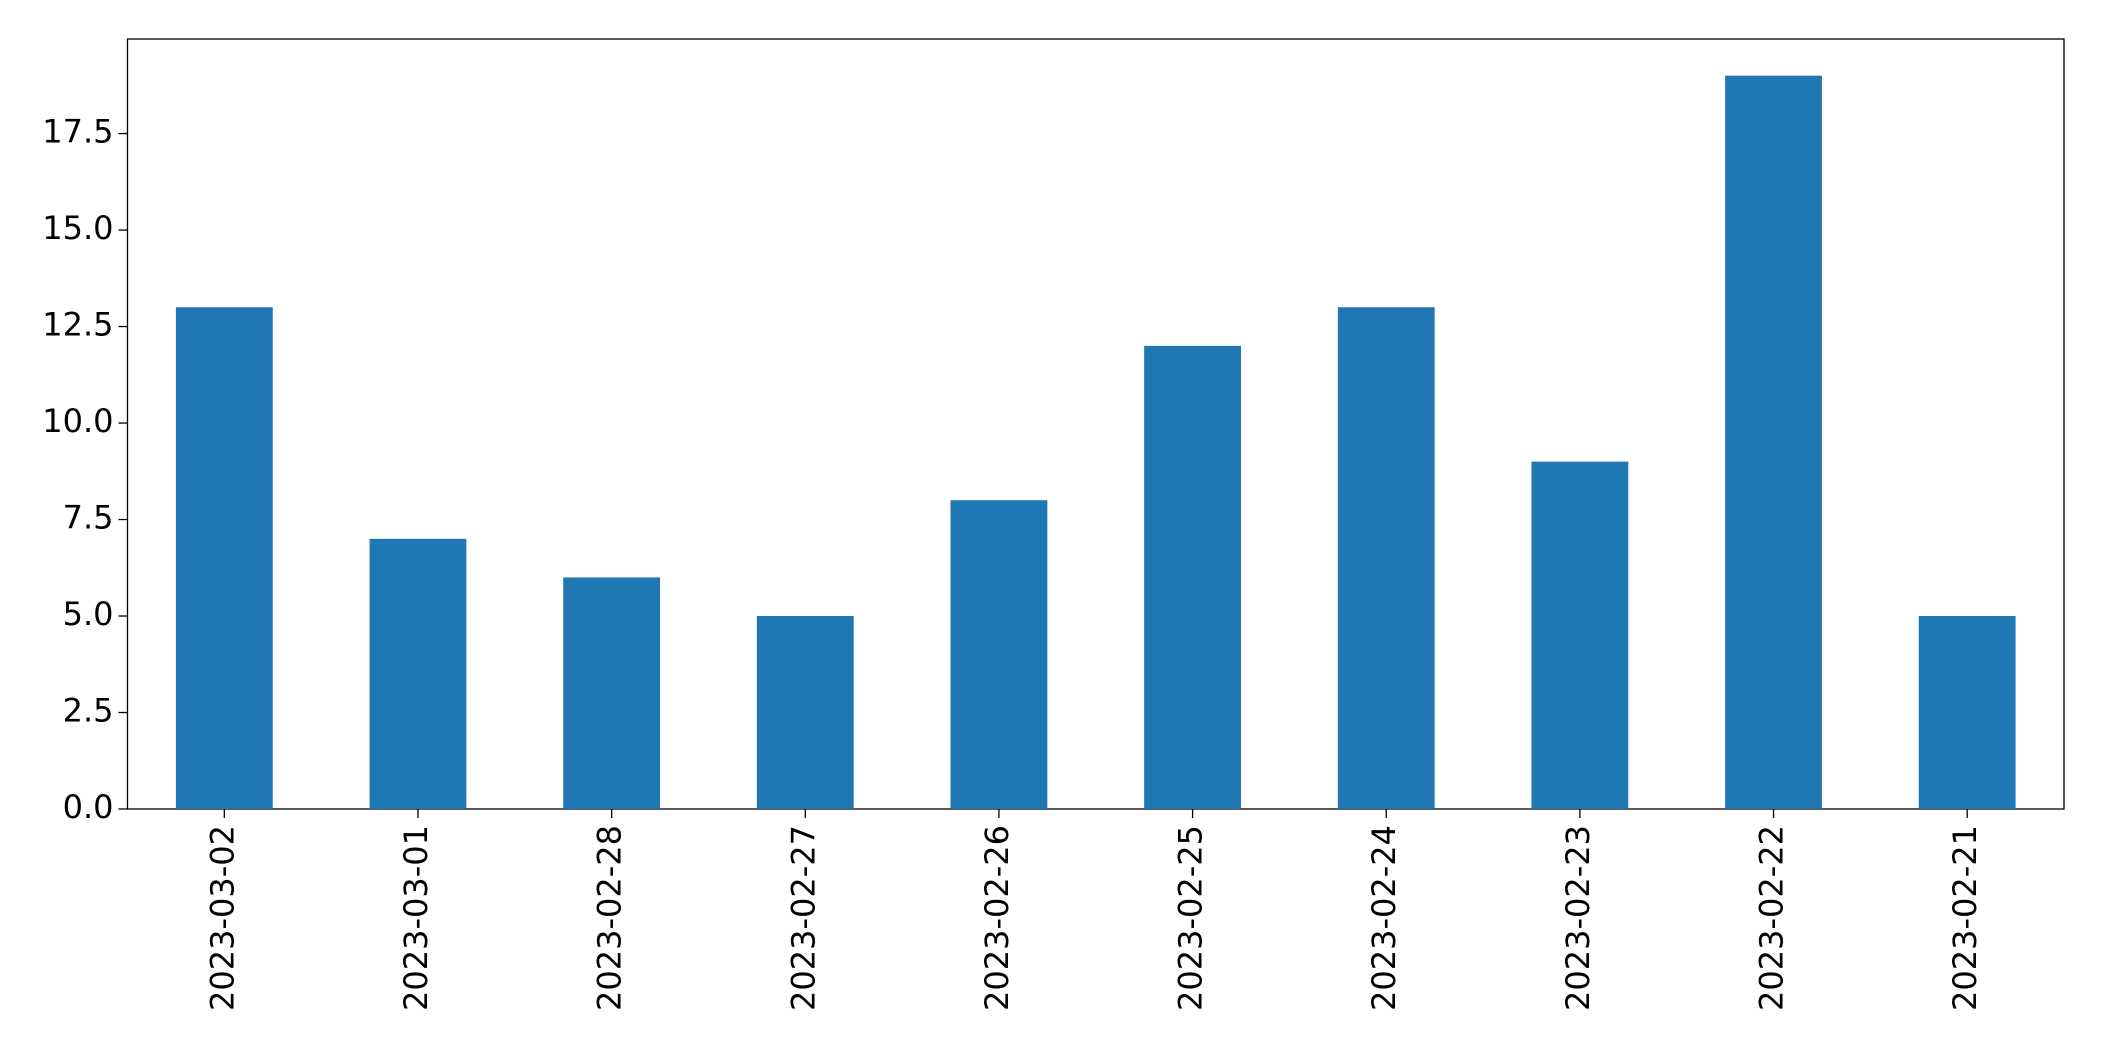 This screenshot has width=2104, height=1061. Describe the element at coordinates (222, 918) in the screenshot. I see `x-tick-label: 2023-03-02` at that location.